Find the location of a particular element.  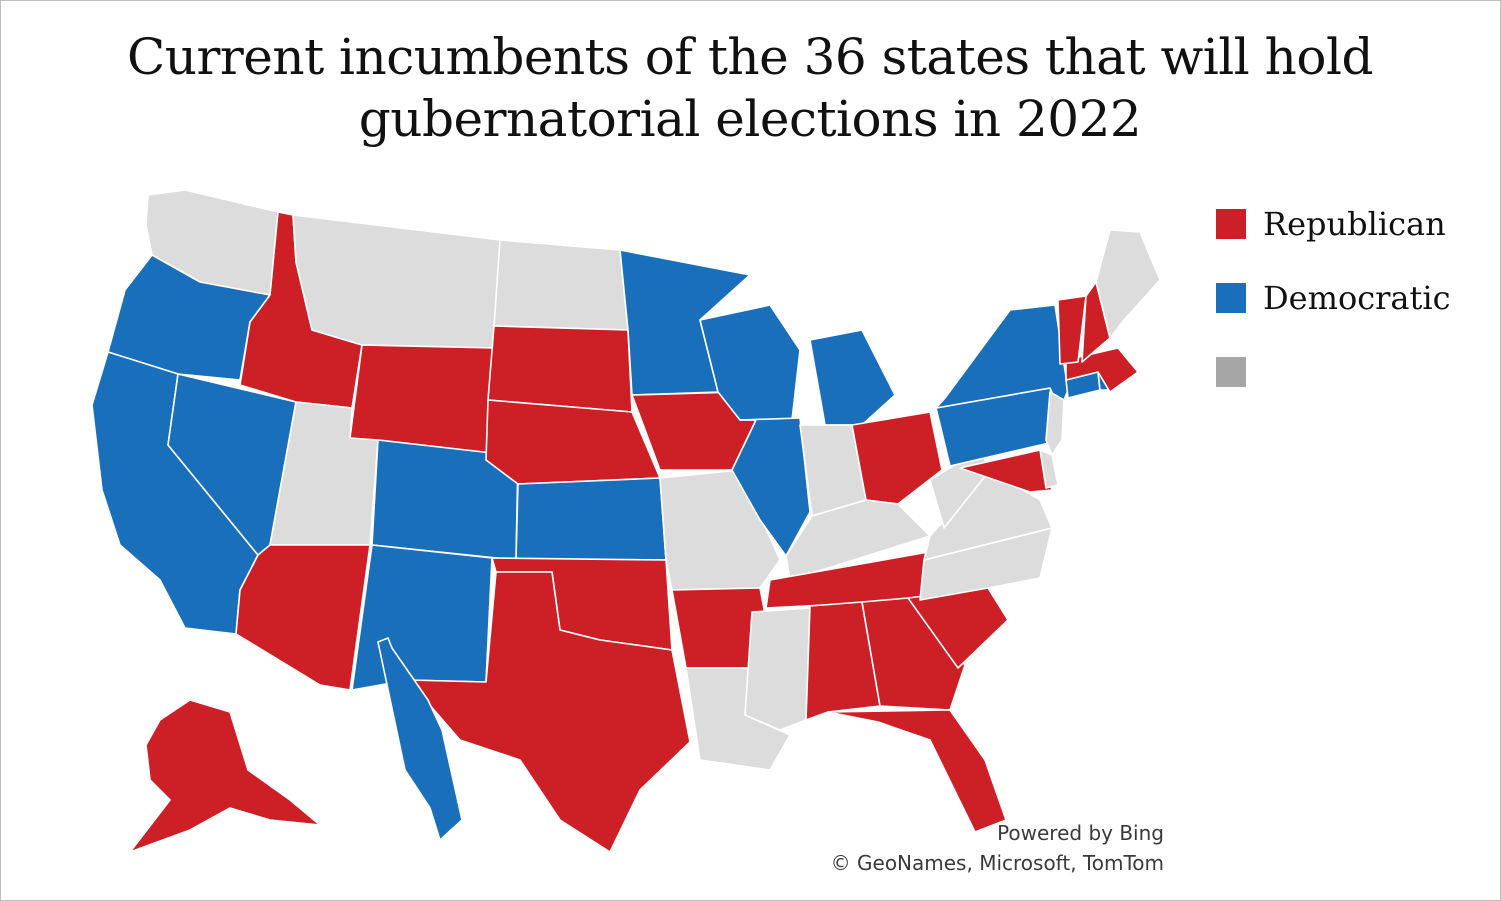

state-nm is located at coordinates (422, 617).